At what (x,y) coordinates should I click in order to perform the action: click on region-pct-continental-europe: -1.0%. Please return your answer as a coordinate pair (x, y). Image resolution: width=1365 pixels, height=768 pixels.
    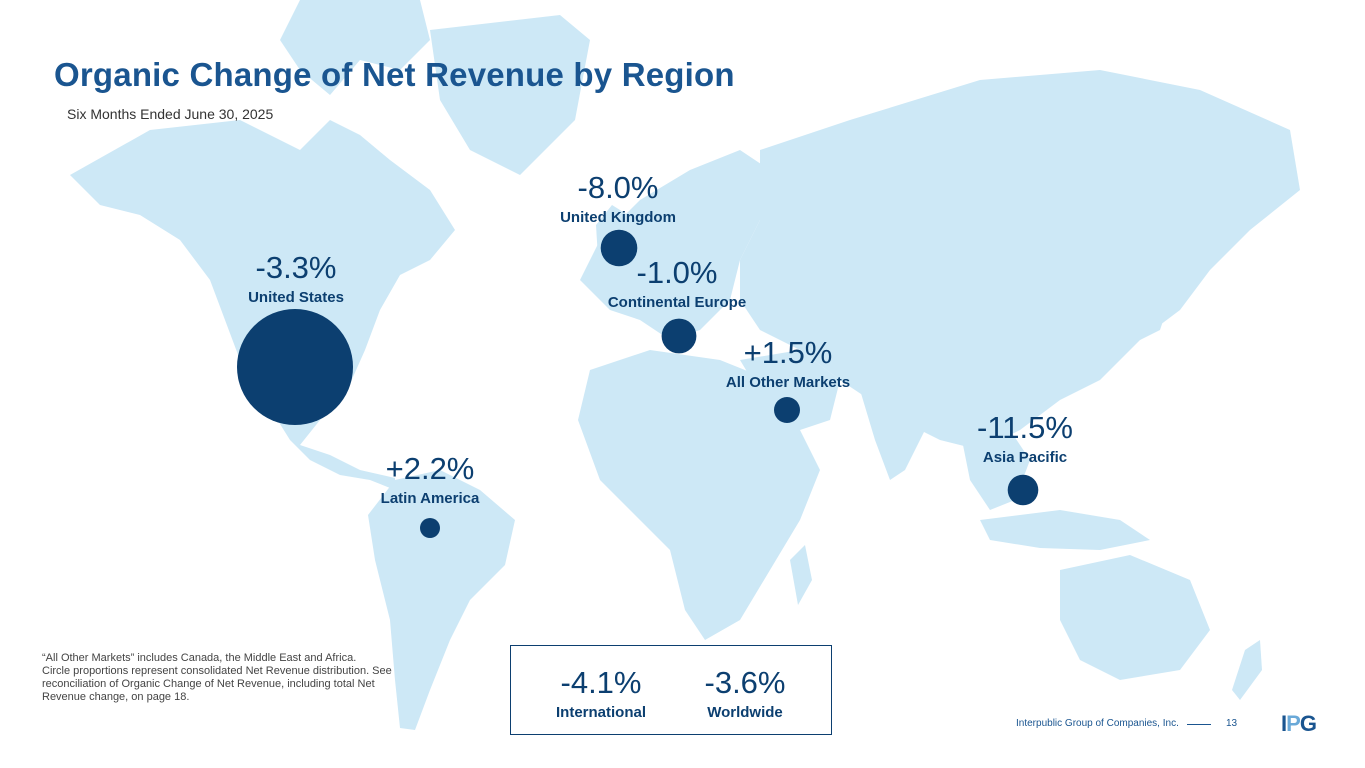
    Looking at the image, I should click on (677, 272).